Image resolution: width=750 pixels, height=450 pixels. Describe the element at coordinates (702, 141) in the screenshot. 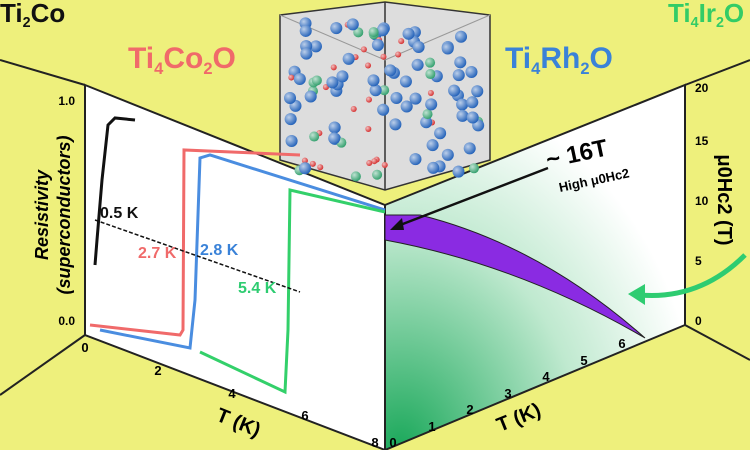

I see `y-tick-label: 15` at that location.